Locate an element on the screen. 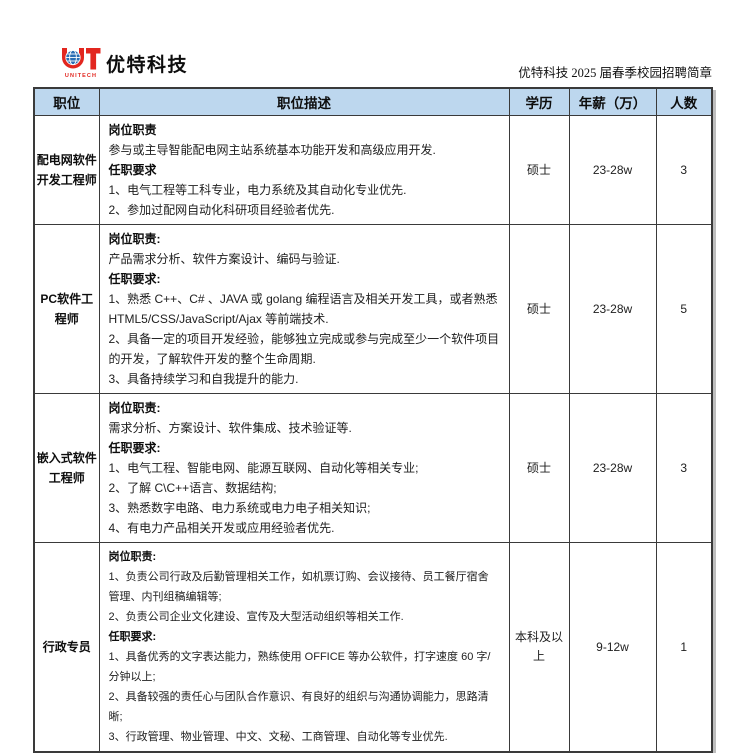  col-header-position: 职位 is located at coordinates (66, 101).